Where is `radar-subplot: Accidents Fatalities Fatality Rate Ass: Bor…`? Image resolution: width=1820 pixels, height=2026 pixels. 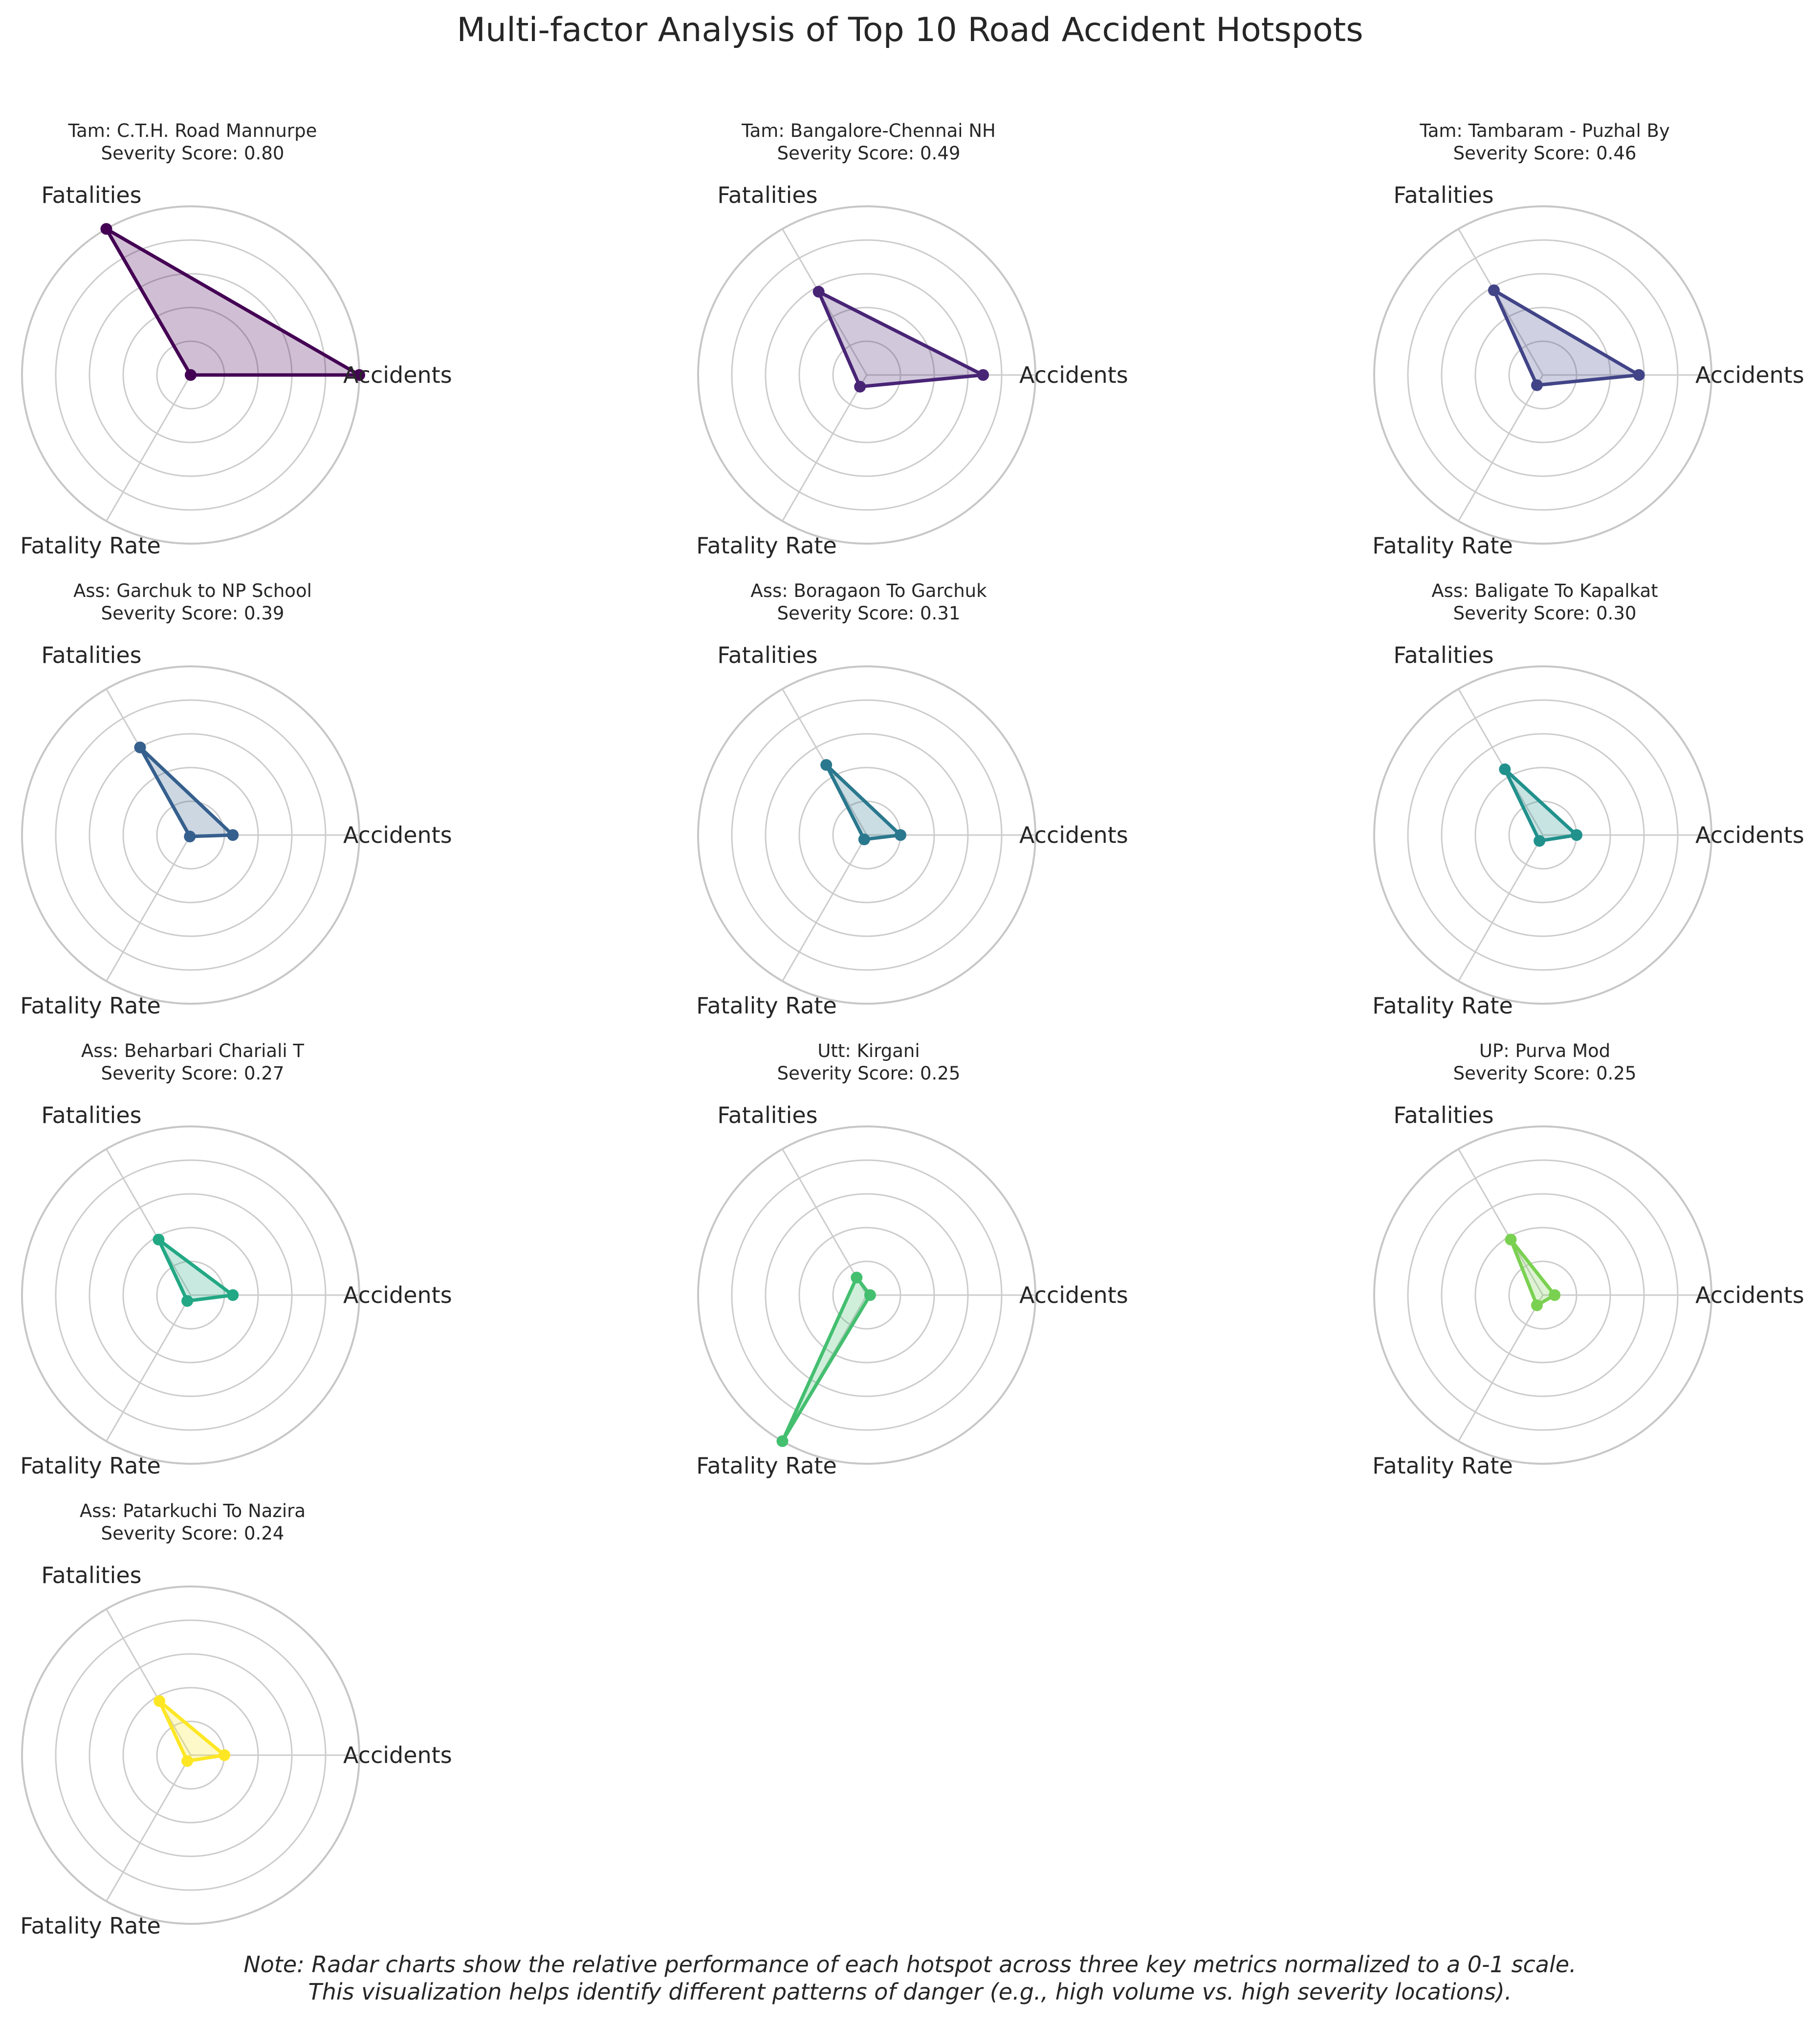 radar-subplot: Accidents Fatalities Fatality Rate Ass: Bor… is located at coordinates (912, 800).